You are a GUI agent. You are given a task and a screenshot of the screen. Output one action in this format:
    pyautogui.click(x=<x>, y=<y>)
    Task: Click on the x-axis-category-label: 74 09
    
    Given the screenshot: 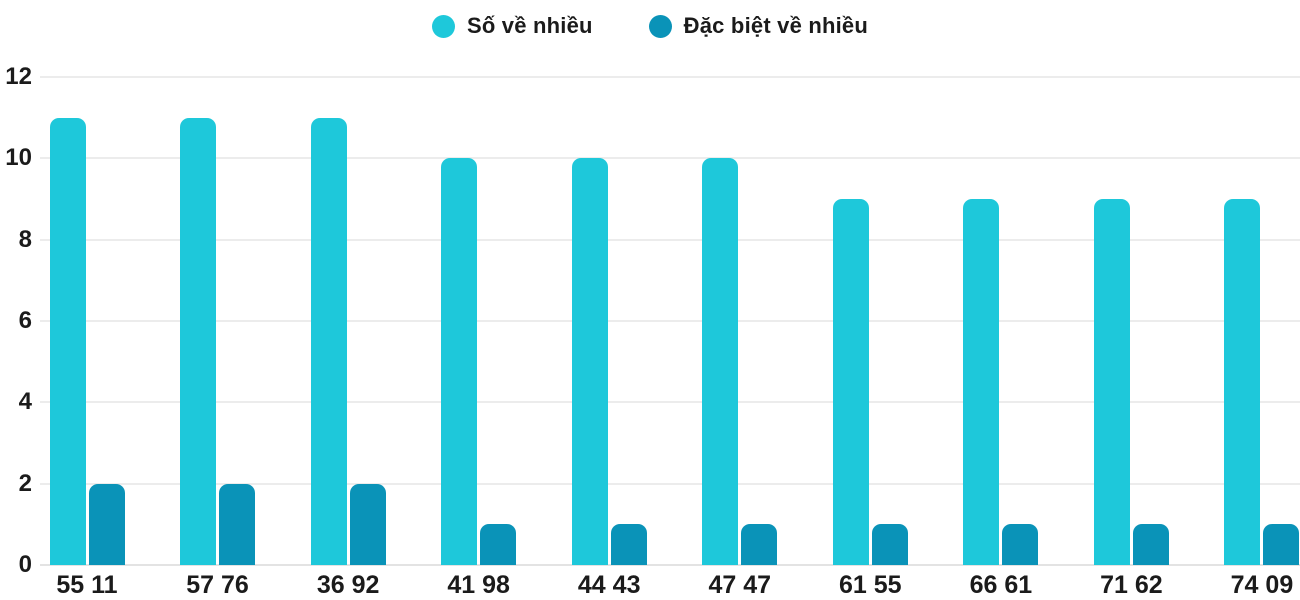 What is the action you would take?
    pyautogui.click(x=1262, y=585)
    